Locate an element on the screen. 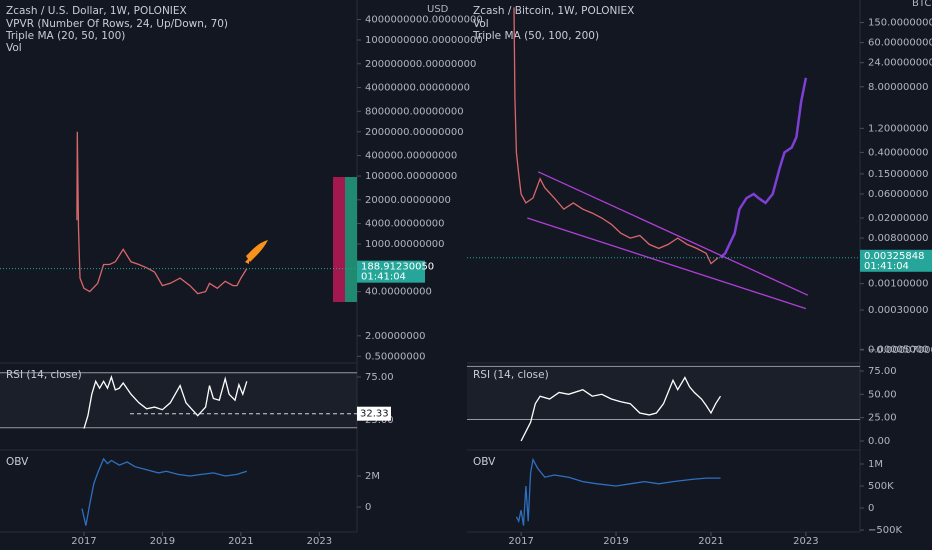 This screenshot has width=932, height=550. y-tick-label: 0.00030000 is located at coordinates (898, 310).